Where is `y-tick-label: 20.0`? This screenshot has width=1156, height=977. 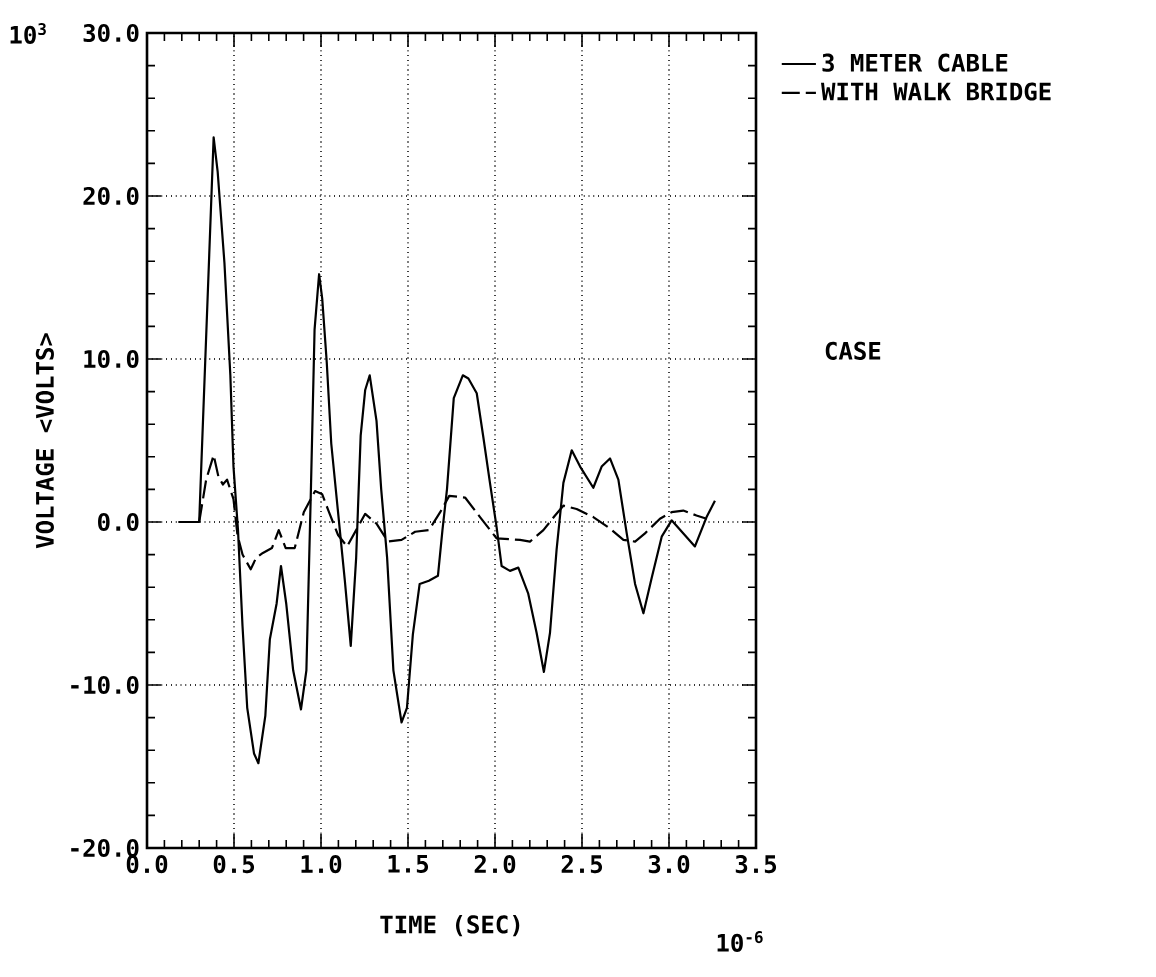 y-tick-label: 20.0 is located at coordinates (111, 196).